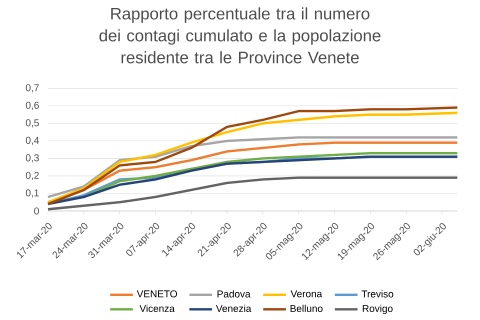 Image resolution: width=480 pixels, height=320 pixels. I want to click on legend-label: Venezia, so click(234, 308).